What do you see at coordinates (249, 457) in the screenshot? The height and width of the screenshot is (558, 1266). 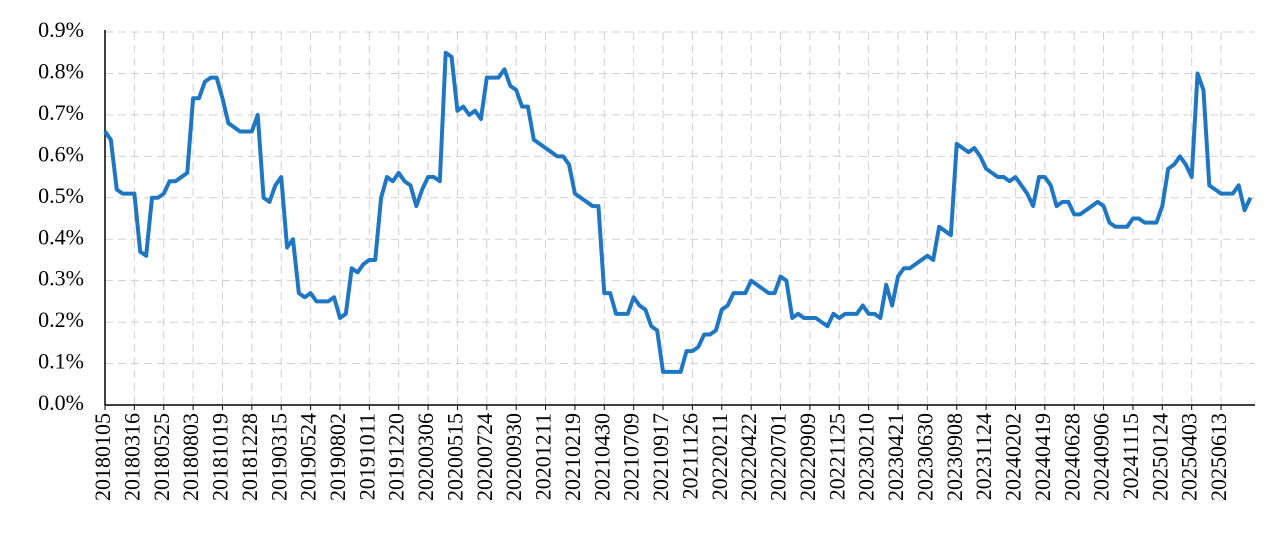 I see `x-tick-label: 20181228` at bounding box center [249, 457].